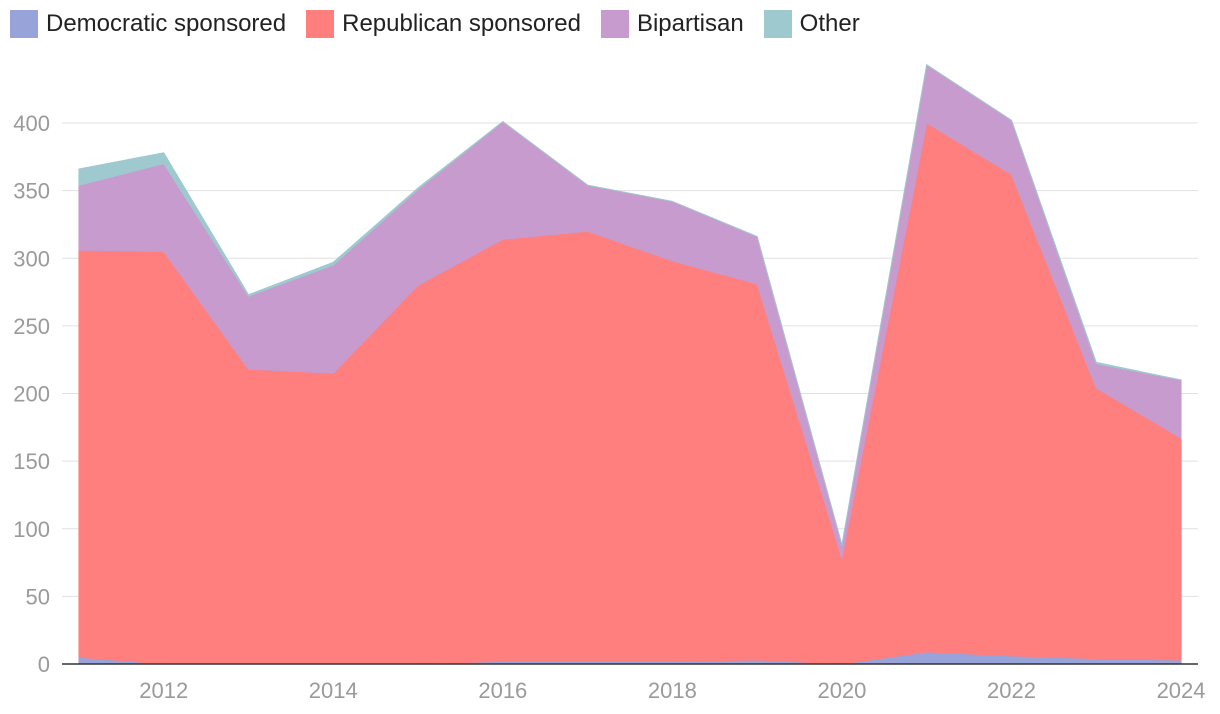 The height and width of the screenshot is (714, 1220). What do you see at coordinates (502, 690) in the screenshot?
I see `x-tick-label: 2016` at bounding box center [502, 690].